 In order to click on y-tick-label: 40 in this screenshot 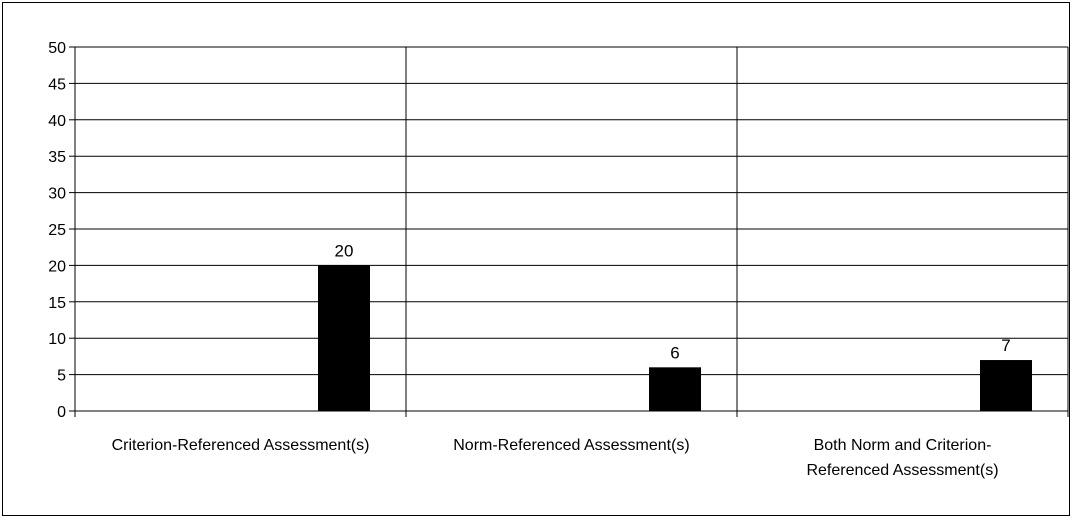, I will do `click(57, 121)`.